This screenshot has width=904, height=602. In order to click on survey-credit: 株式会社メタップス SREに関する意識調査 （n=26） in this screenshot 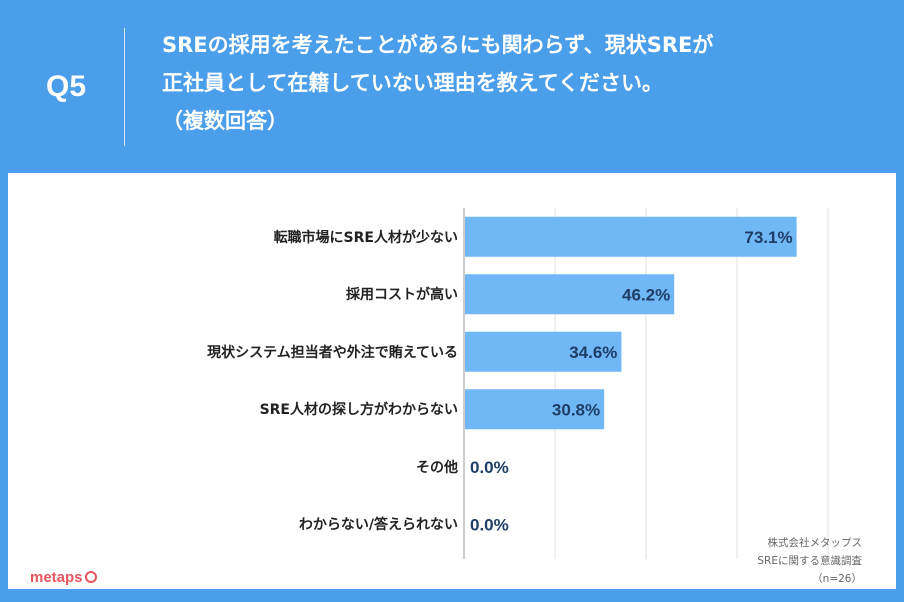, I will do `click(809, 561)`.